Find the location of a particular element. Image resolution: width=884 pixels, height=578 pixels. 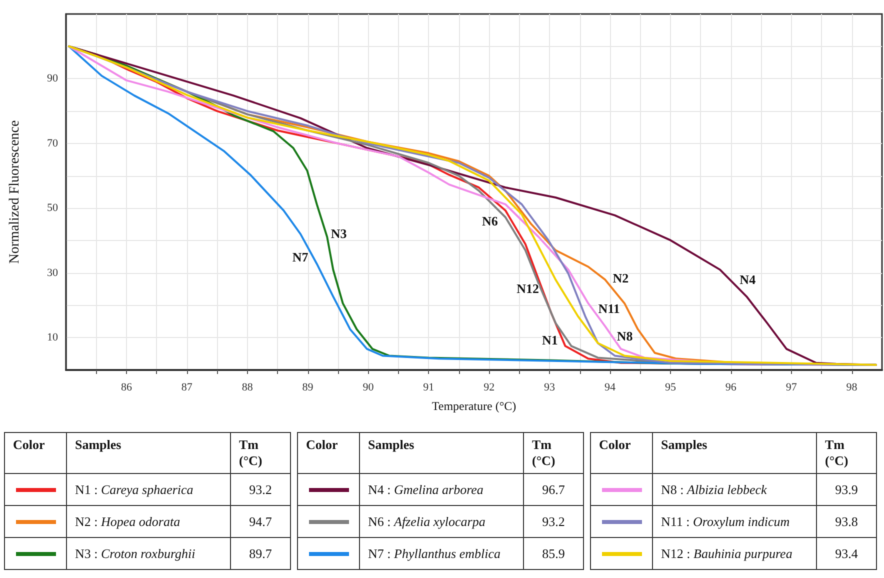

x-tick-label: 89 is located at coordinates (308, 388).